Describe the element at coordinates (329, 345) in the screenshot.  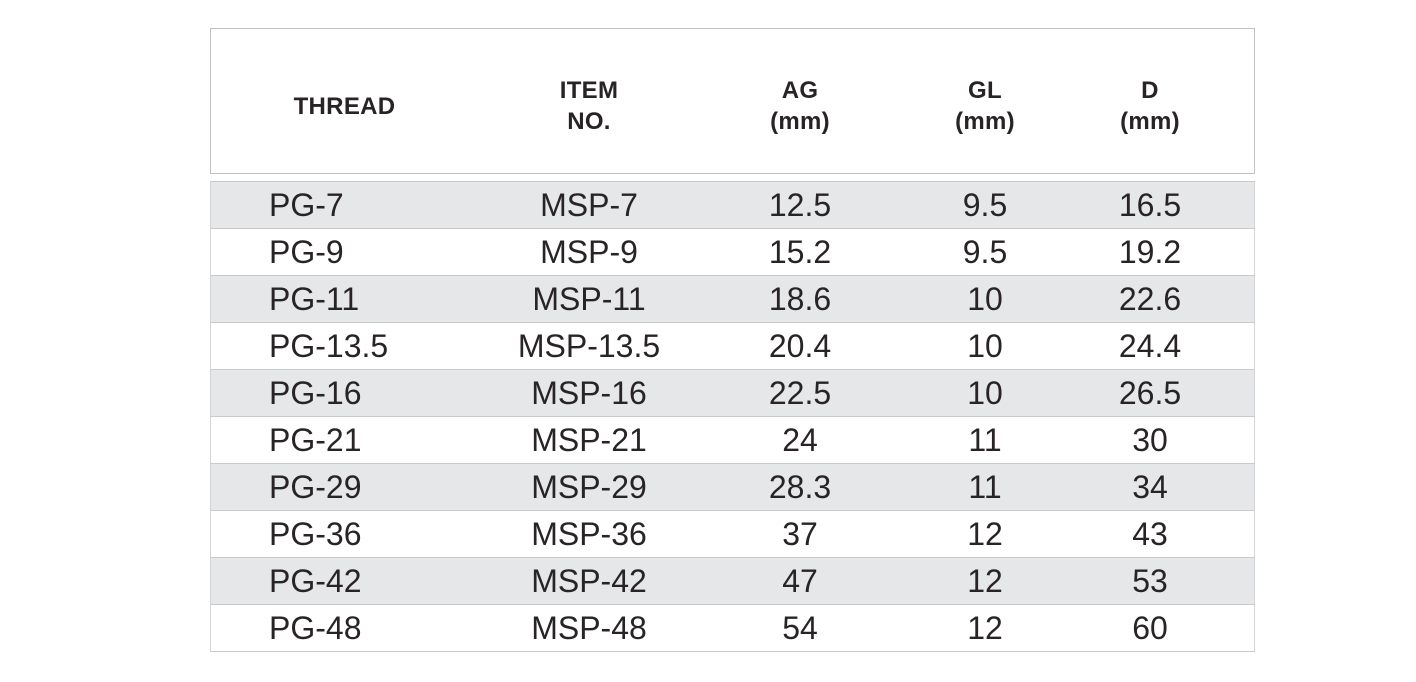
I see `cell-thread: PG-13.5` at that location.